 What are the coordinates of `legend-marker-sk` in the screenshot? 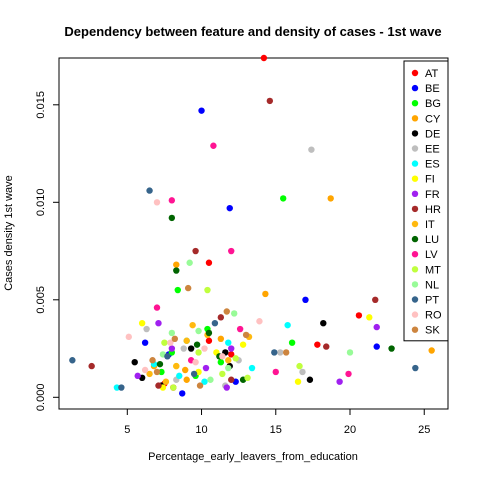 It's located at (415, 329).